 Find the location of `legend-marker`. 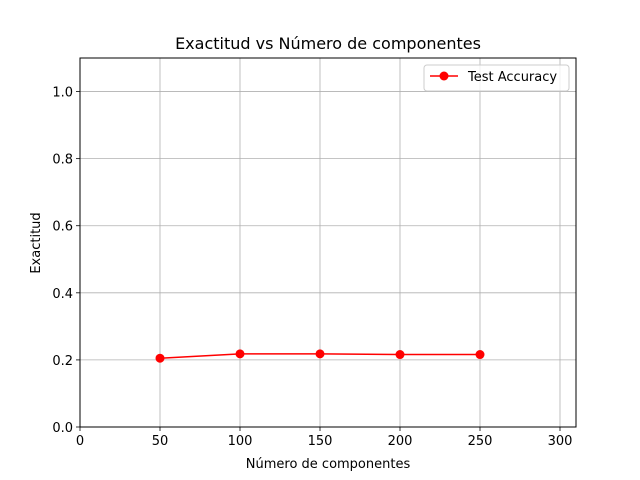

legend-marker is located at coordinates (444, 76).